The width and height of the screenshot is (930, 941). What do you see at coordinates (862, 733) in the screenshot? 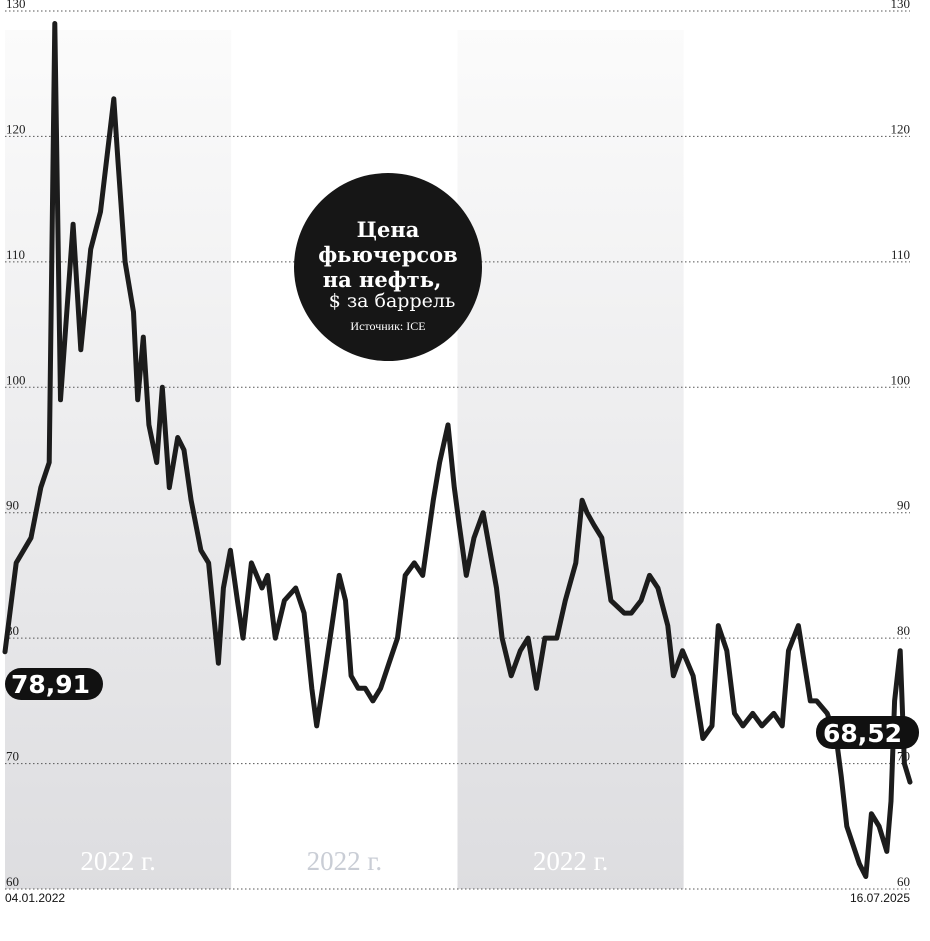
I see `last-value-label: 68,52` at bounding box center [862, 733].